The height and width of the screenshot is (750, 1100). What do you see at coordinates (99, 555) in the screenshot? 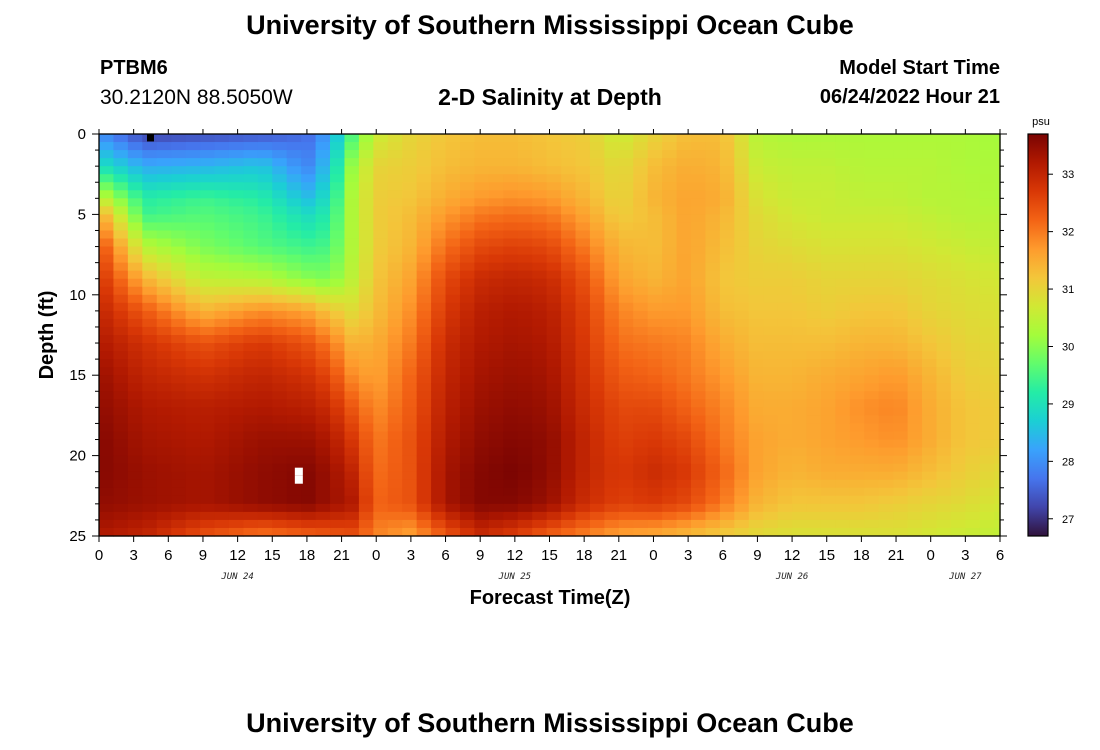
I see `x-tick-label: 0` at bounding box center [99, 555].